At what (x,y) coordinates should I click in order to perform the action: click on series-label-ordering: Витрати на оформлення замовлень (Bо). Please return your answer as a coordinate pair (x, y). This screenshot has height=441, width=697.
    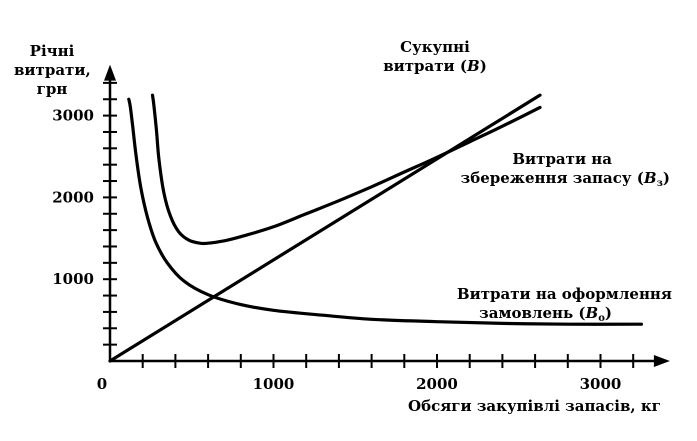
    Looking at the image, I should click on (556, 306).